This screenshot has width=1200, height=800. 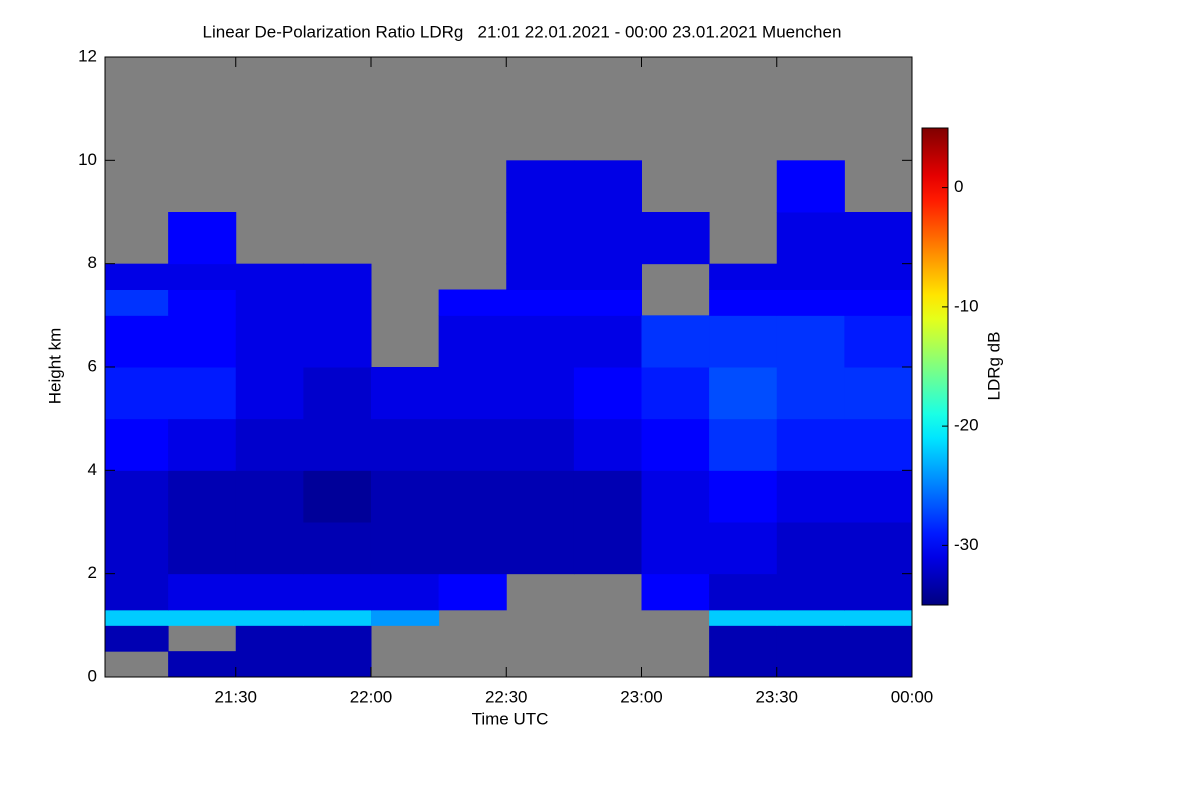 What do you see at coordinates (92, 365) in the screenshot?
I see `y-tick-label: 6` at bounding box center [92, 365].